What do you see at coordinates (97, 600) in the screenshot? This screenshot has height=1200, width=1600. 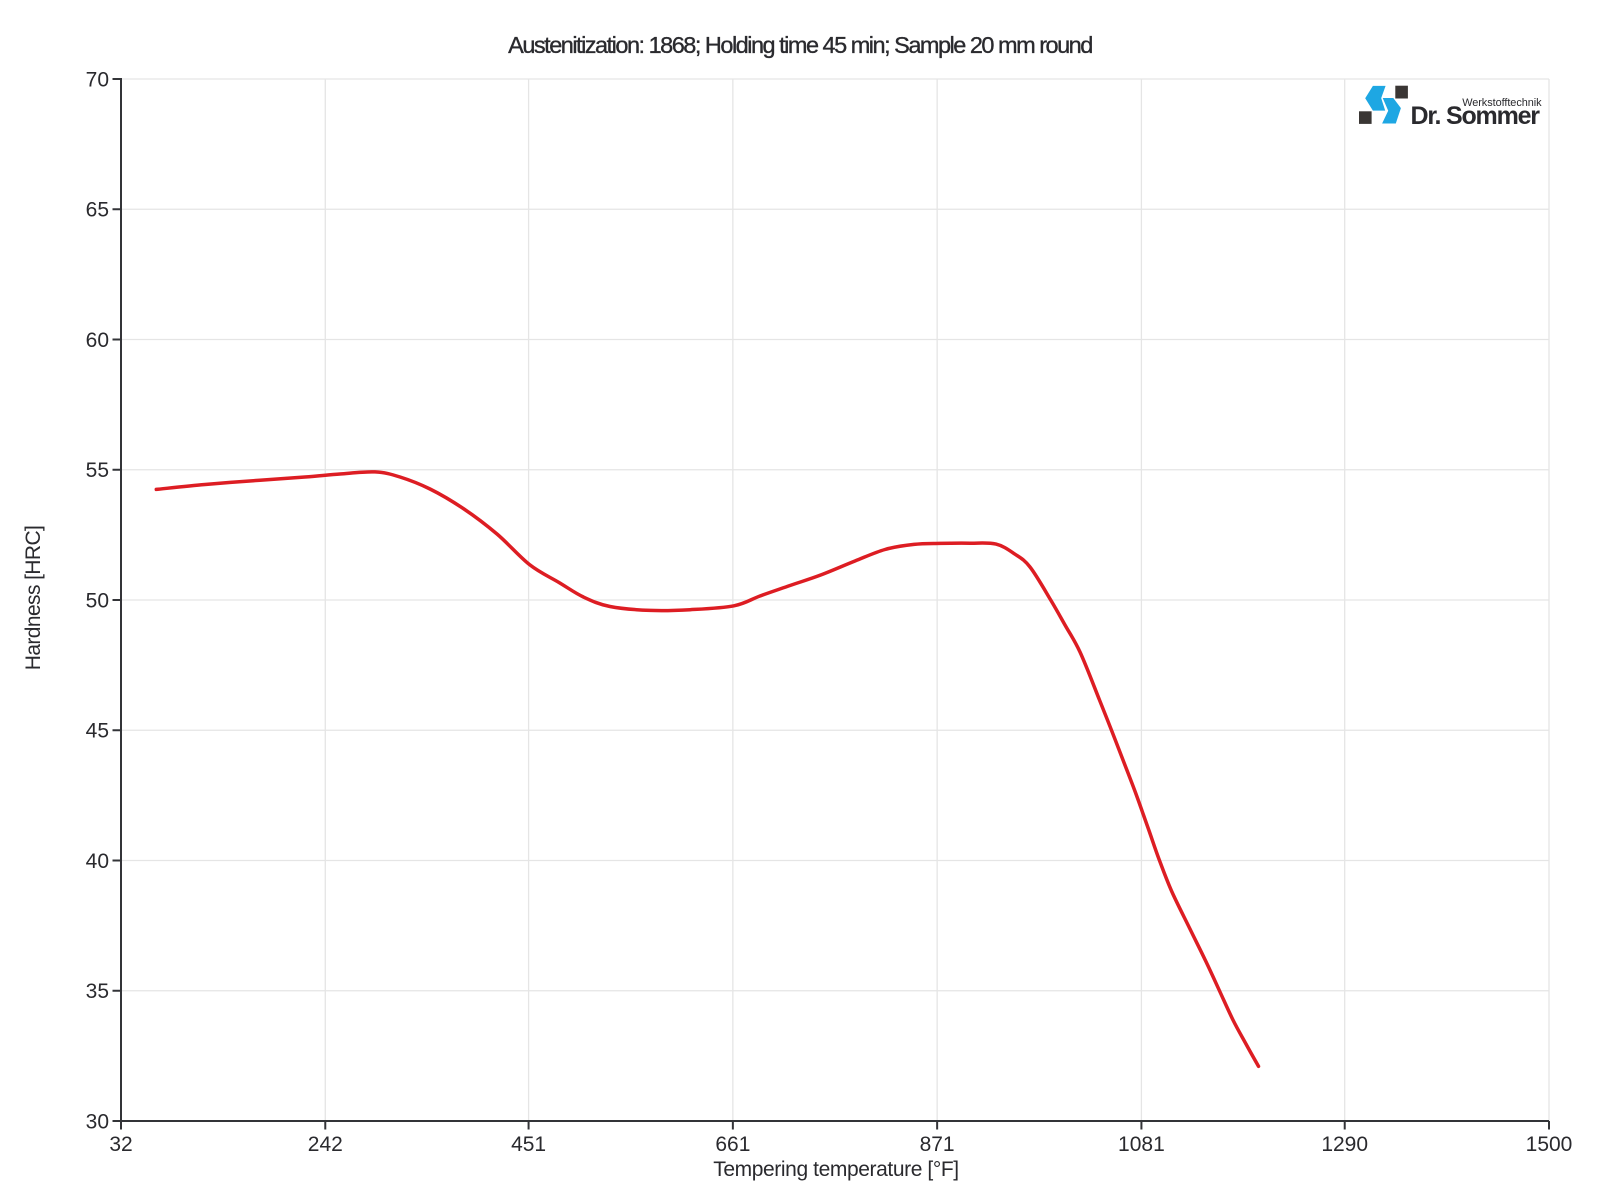 I see `svg-text: 50` at bounding box center [97, 600].